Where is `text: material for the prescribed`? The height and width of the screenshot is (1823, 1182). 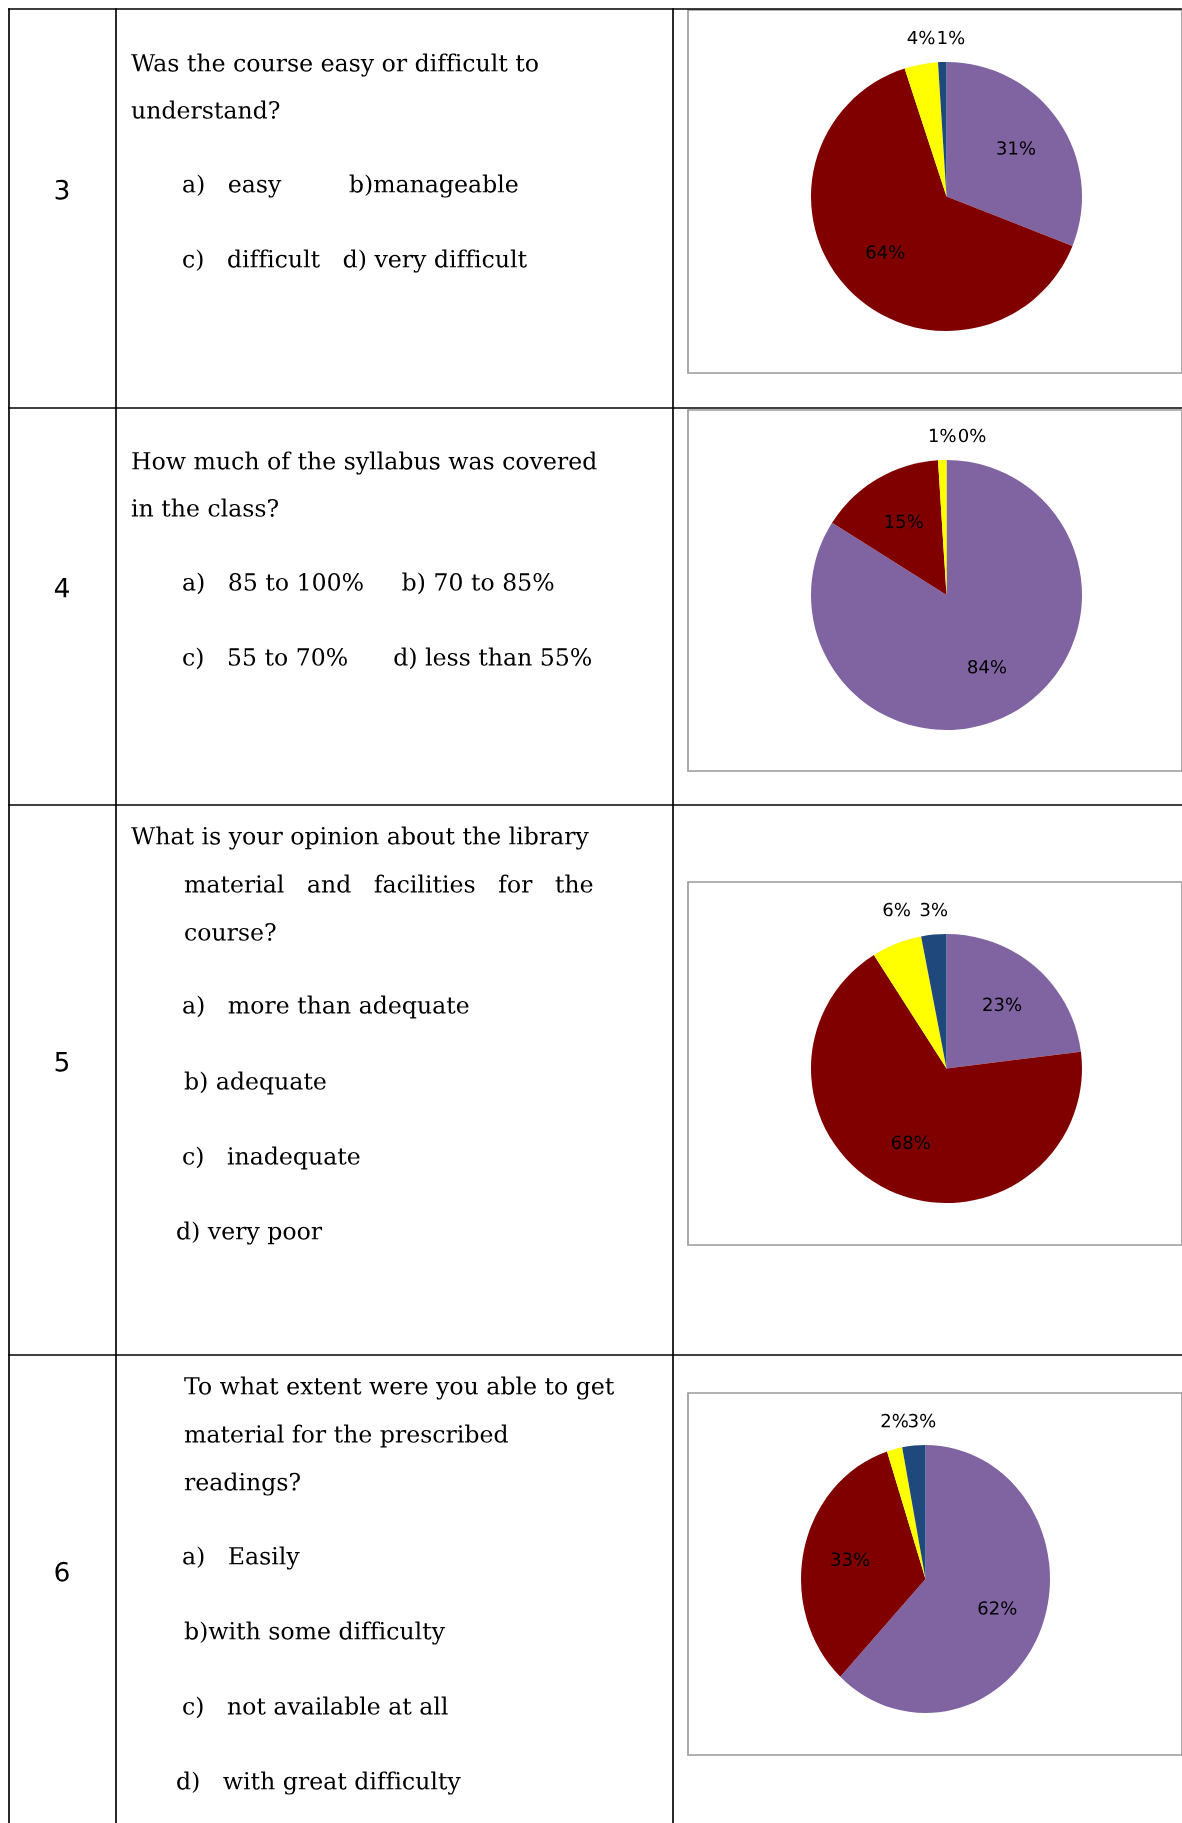 text: material for the prescribed is located at coordinates (346, 1436).